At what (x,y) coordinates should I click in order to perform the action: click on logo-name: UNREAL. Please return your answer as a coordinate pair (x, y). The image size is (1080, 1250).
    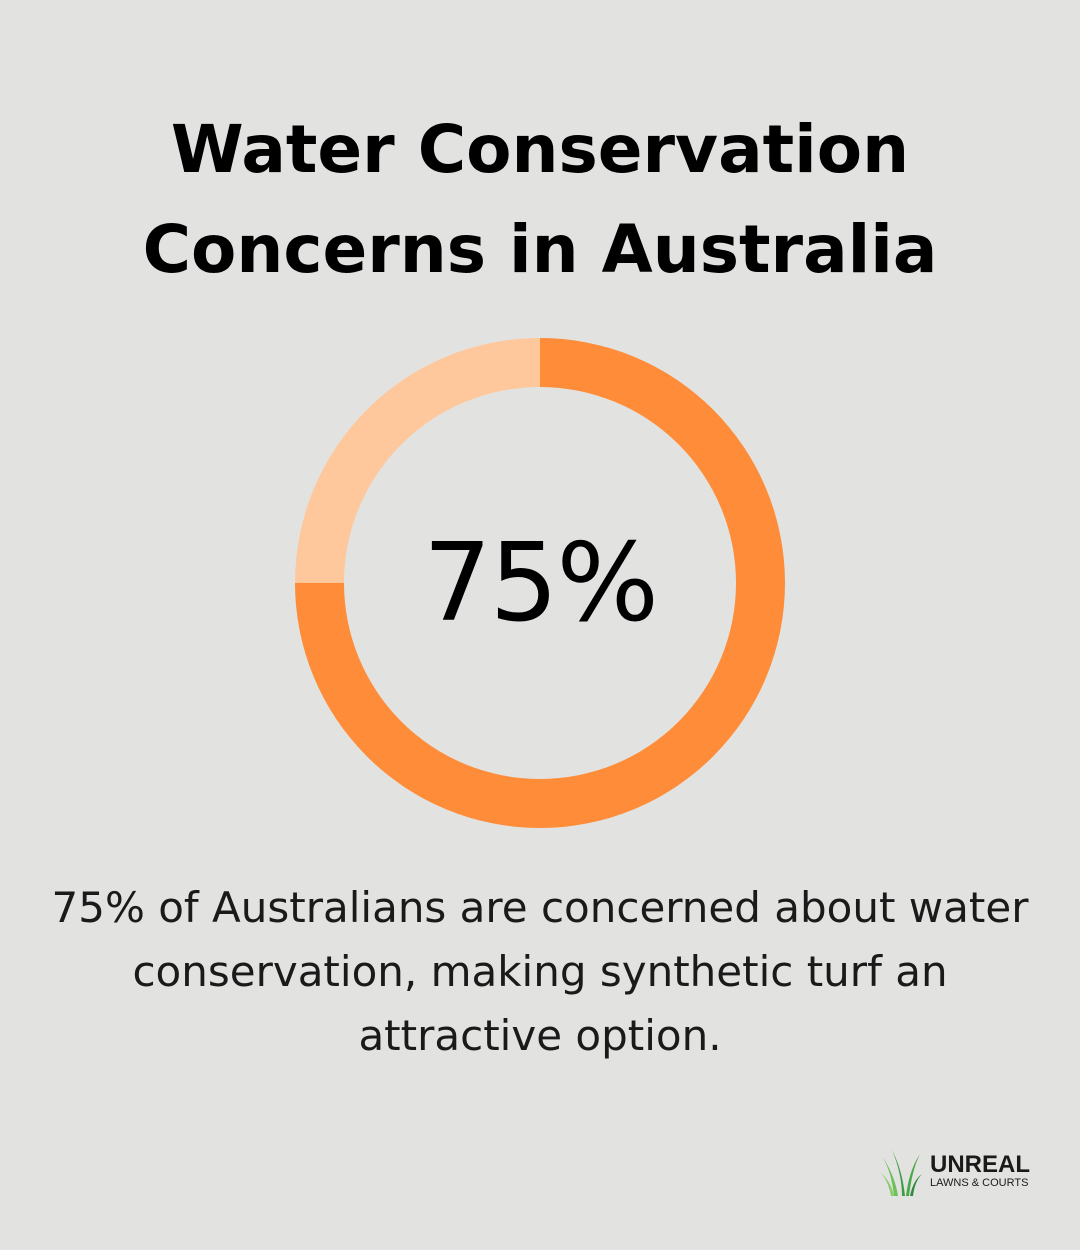
    Looking at the image, I should click on (980, 1164).